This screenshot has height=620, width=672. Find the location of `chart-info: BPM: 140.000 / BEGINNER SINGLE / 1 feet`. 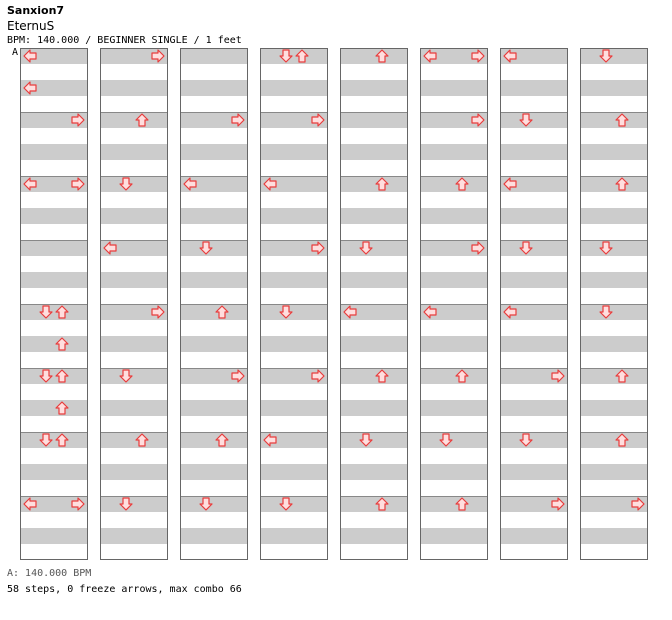

chart-info: BPM: 140.000 / BEGINNER SINGLE / 1 feet is located at coordinates (124, 40).